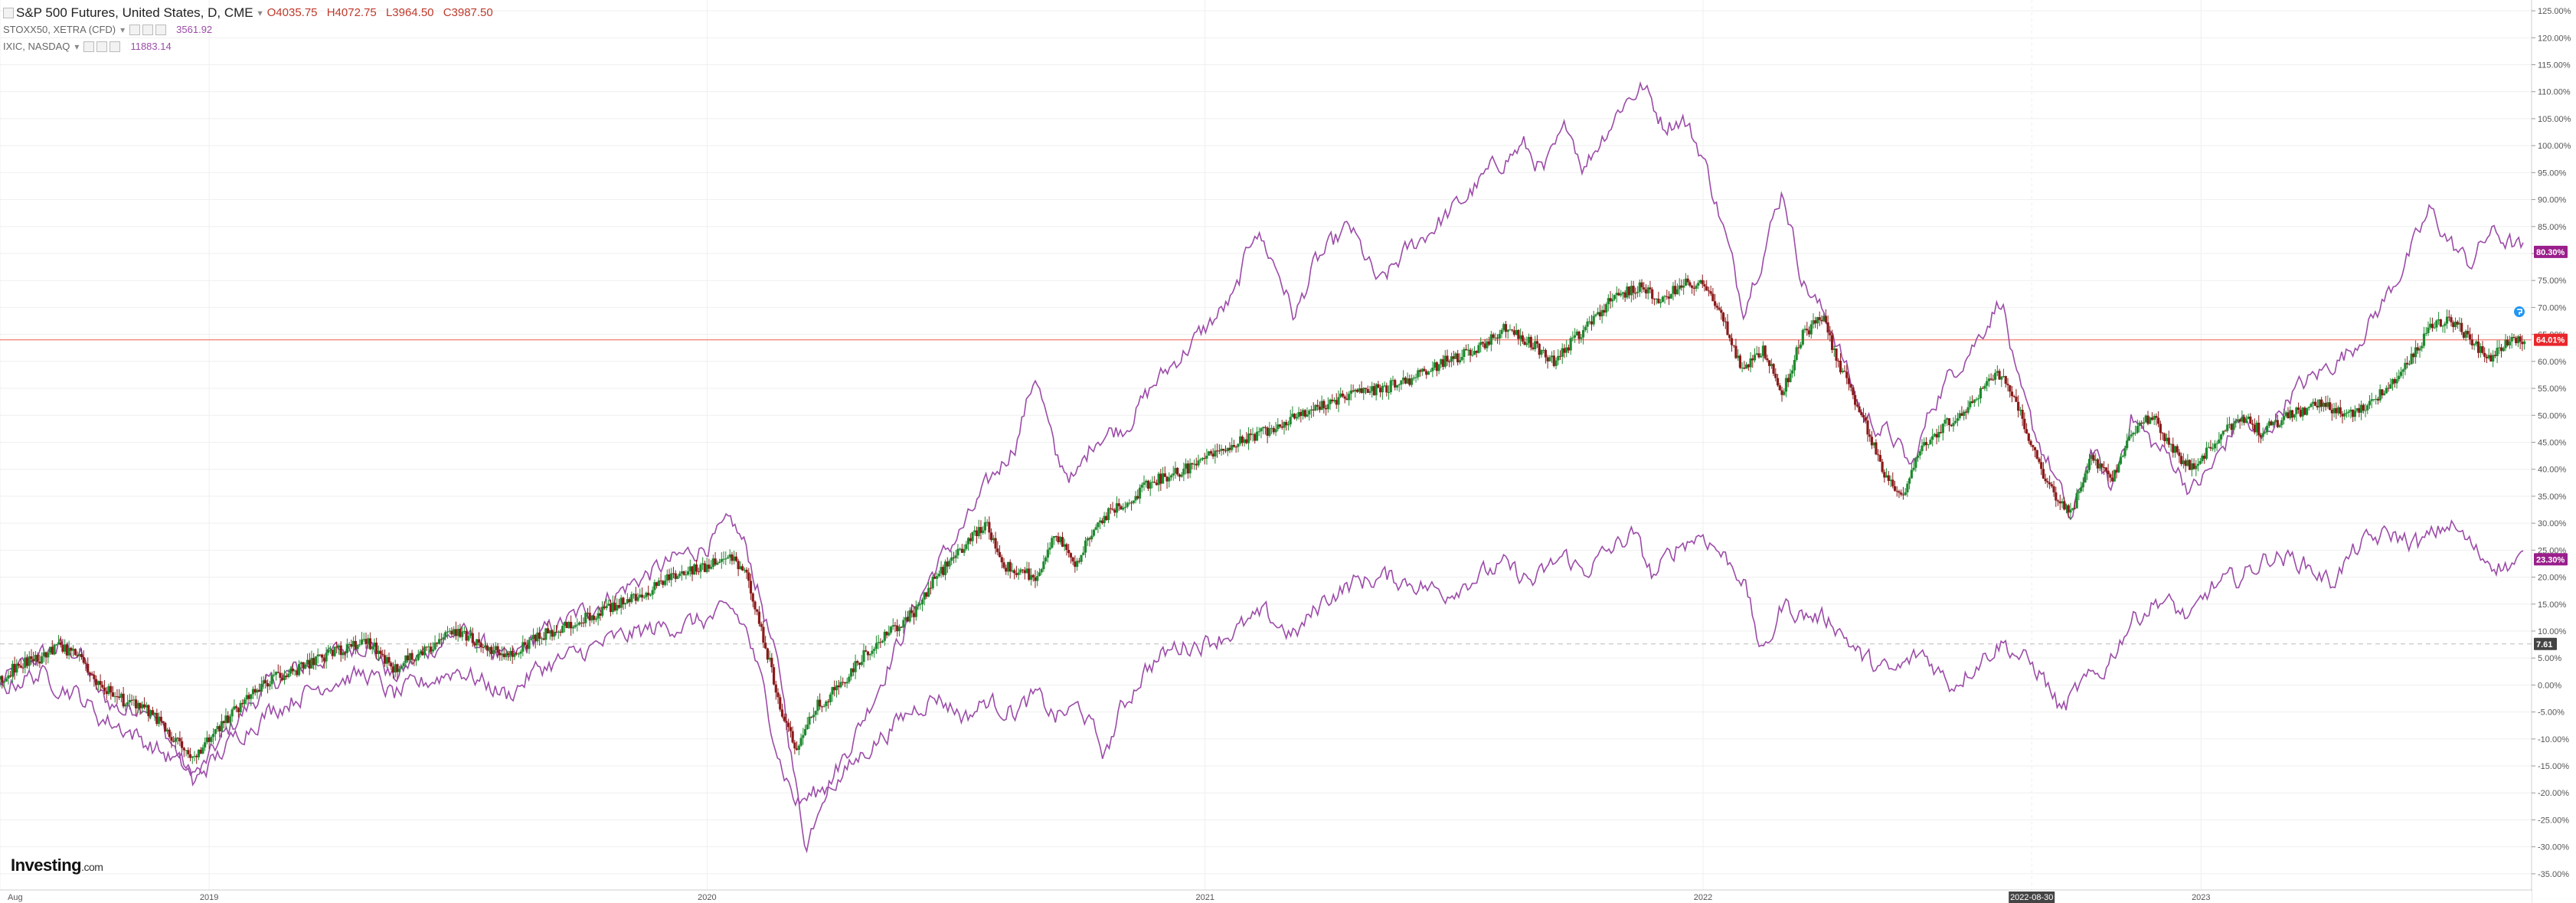 Image resolution: width=2576 pixels, height=903 pixels. I want to click on brand-name: Investing, so click(46, 866).